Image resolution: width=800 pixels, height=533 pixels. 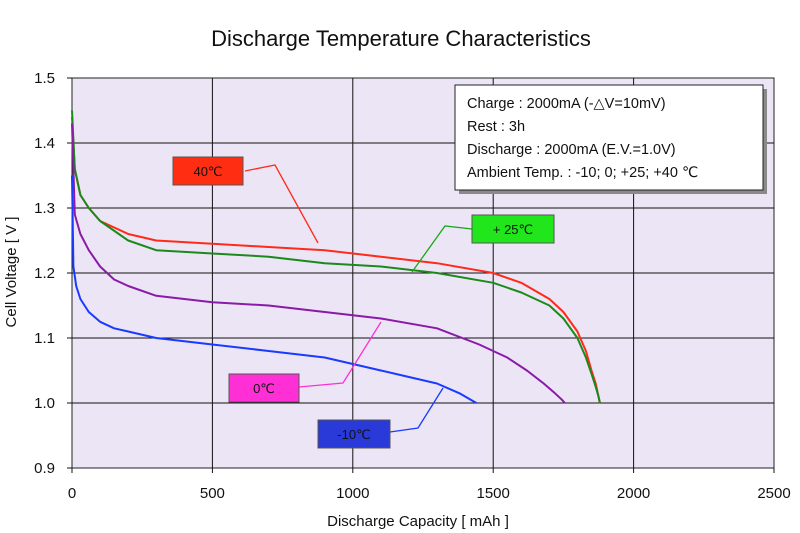 What do you see at coordinates (571, 150) in the screenshot?
I see `info-line-discharge: Discharge : 2000mA (E.V.=1.0V)` at bounding box center [571, 150].